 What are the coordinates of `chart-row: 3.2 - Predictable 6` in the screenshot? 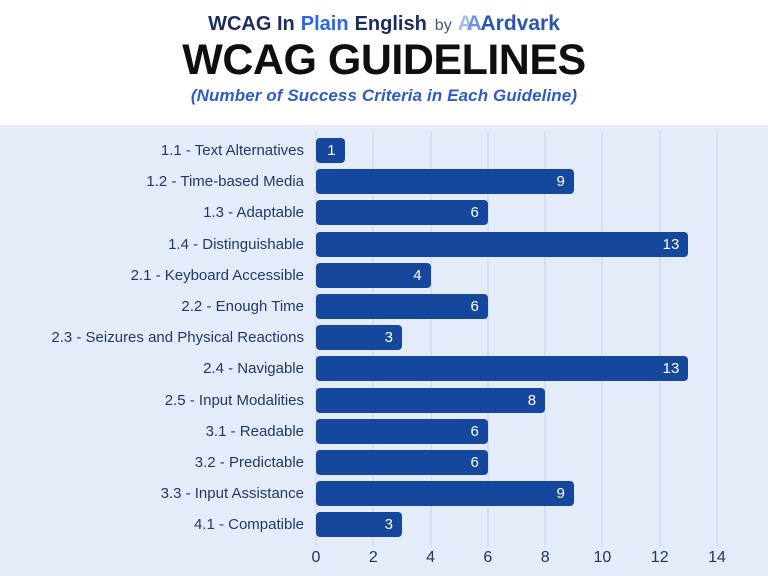 It's located at (384, 462).